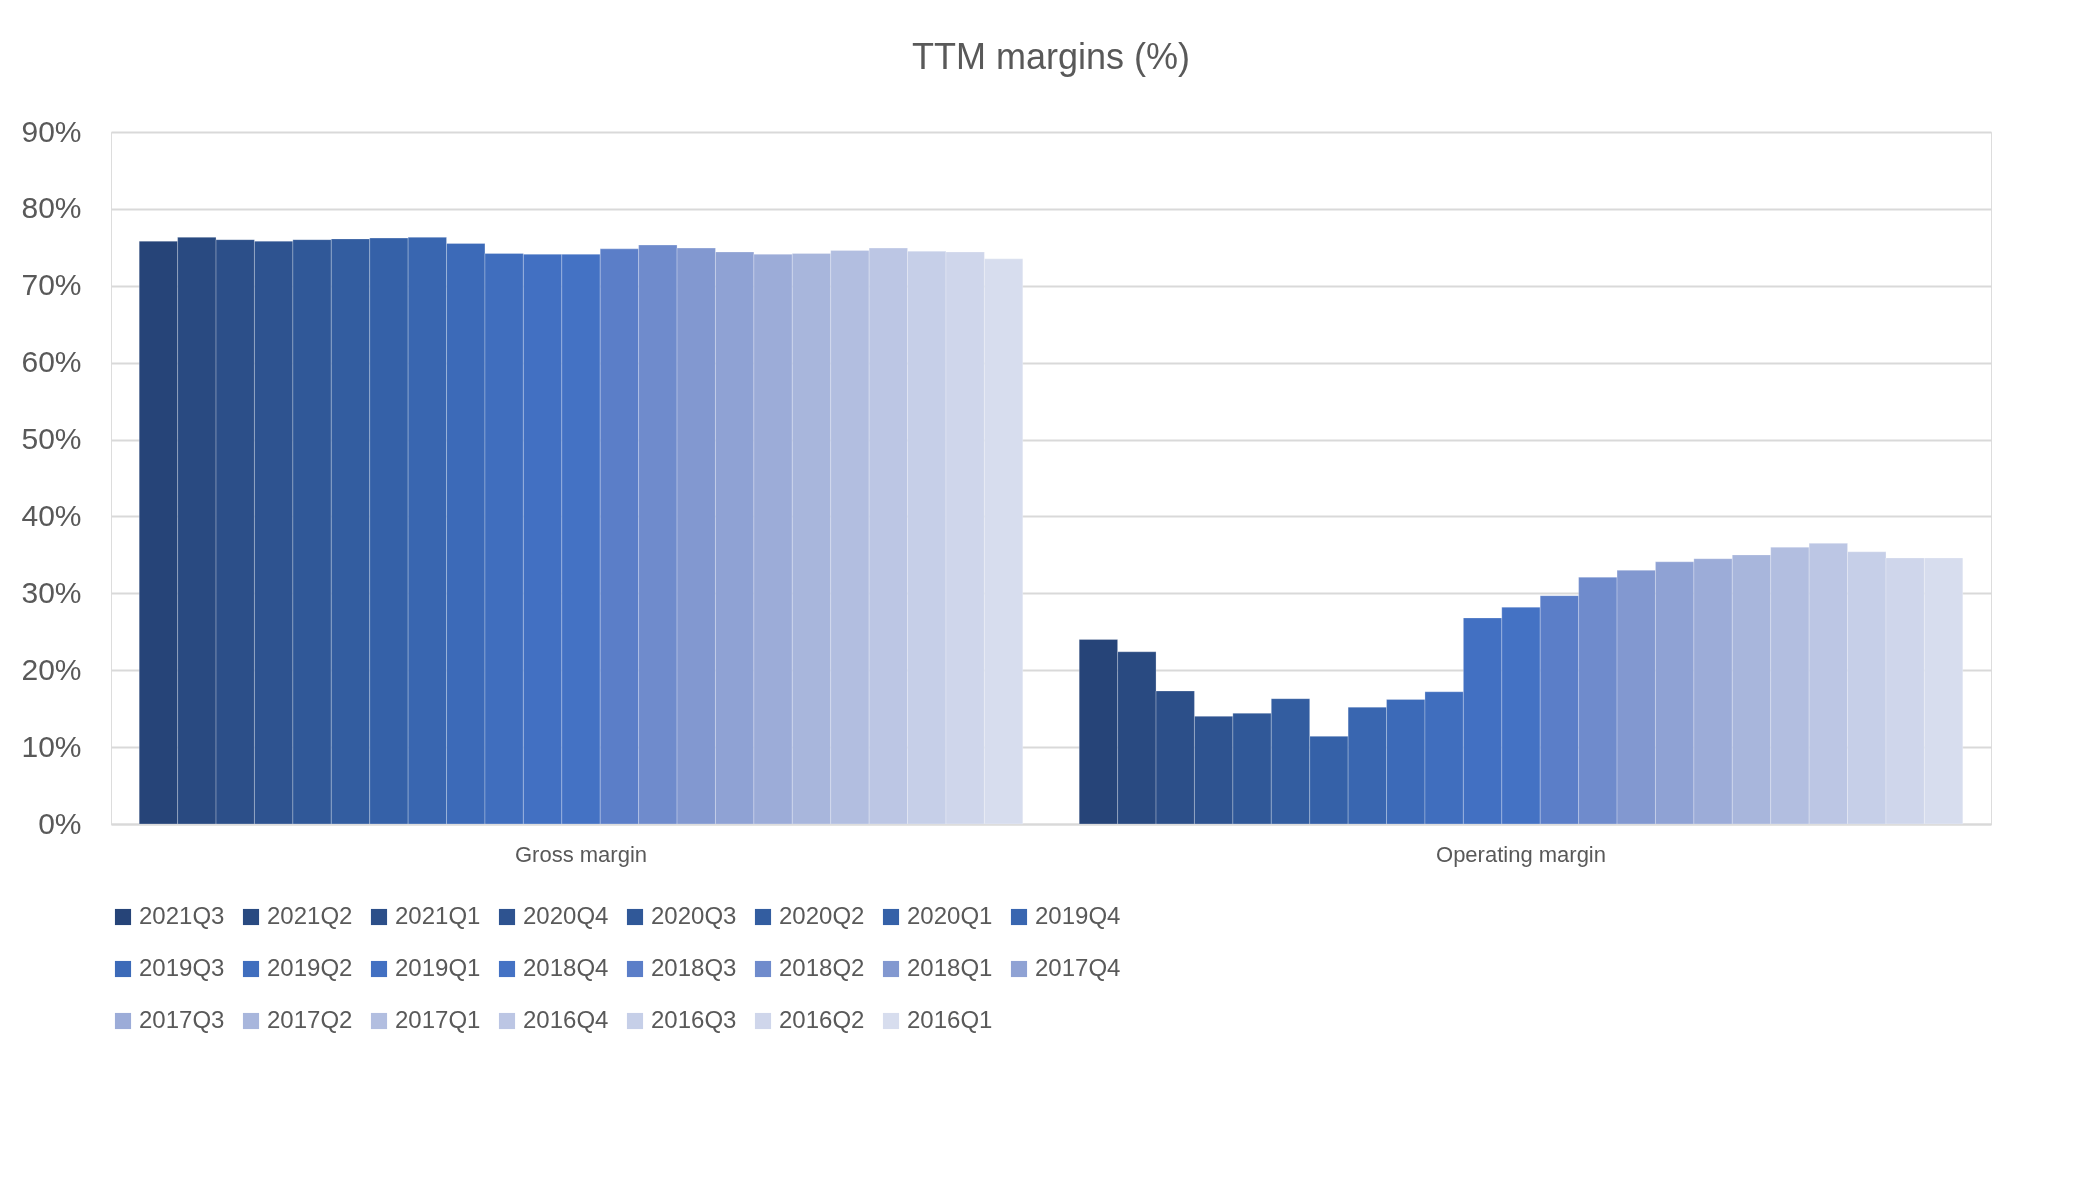 This screenshot has height=1182, width=2090. I want to click on legend-label: 2021Q3, so click(182, 915).